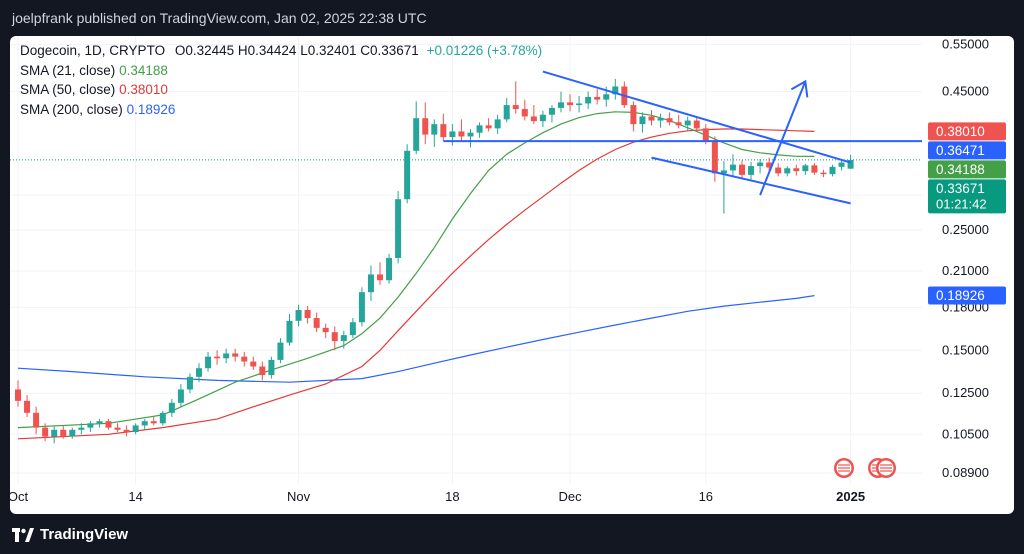 The width and height of the screenshot is (1024, 554). What do you see at coordinates (452, 496) in the screenshot?
I see `x-tick-label: 18` at bounding box center [452, 496].